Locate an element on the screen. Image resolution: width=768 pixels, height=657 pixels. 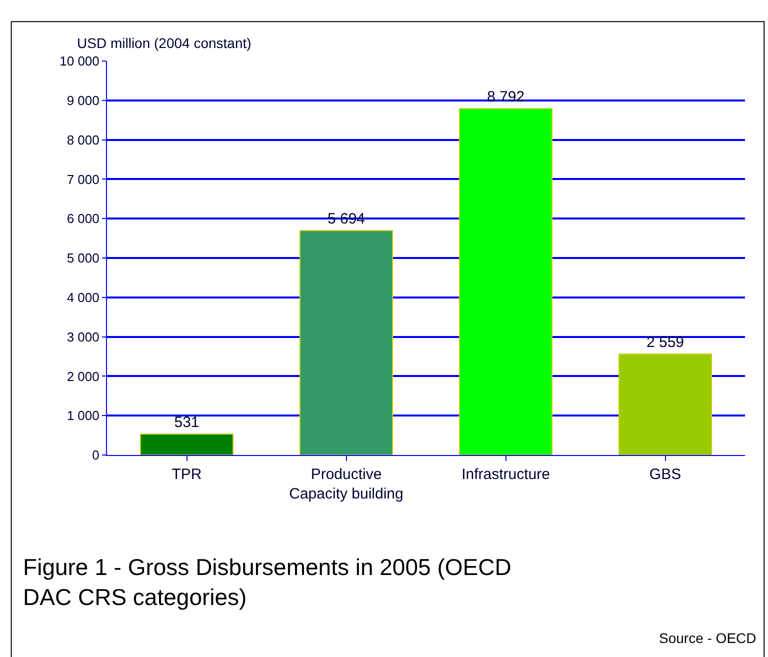
y-tick-label: 4 000 is located at coordinates (83, 297).